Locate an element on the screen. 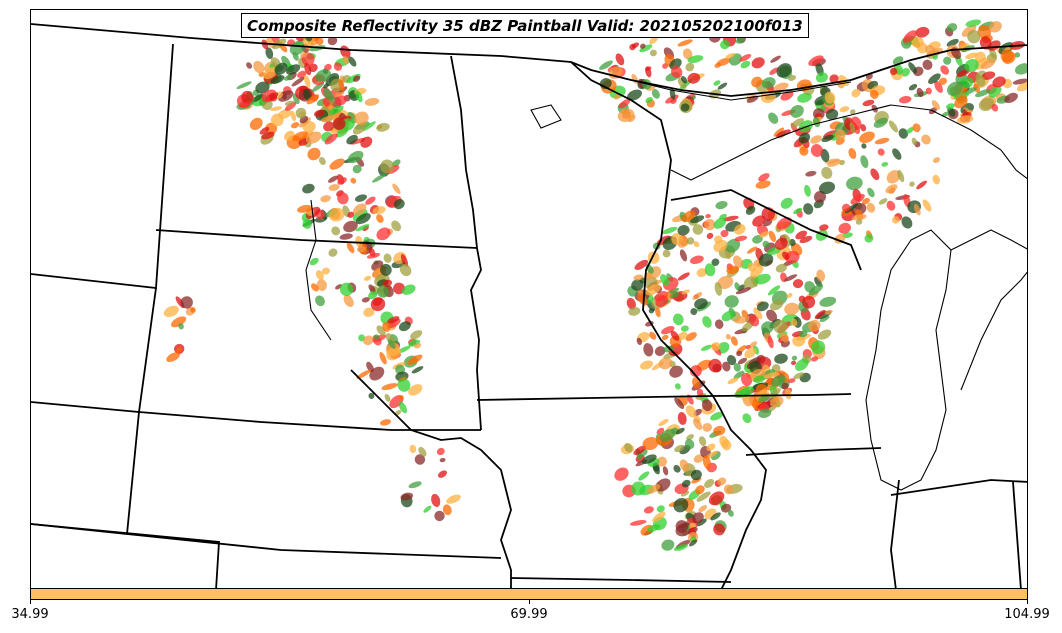 The image size is (1062, 633). lake-woods is located at coordinates (546, 116).